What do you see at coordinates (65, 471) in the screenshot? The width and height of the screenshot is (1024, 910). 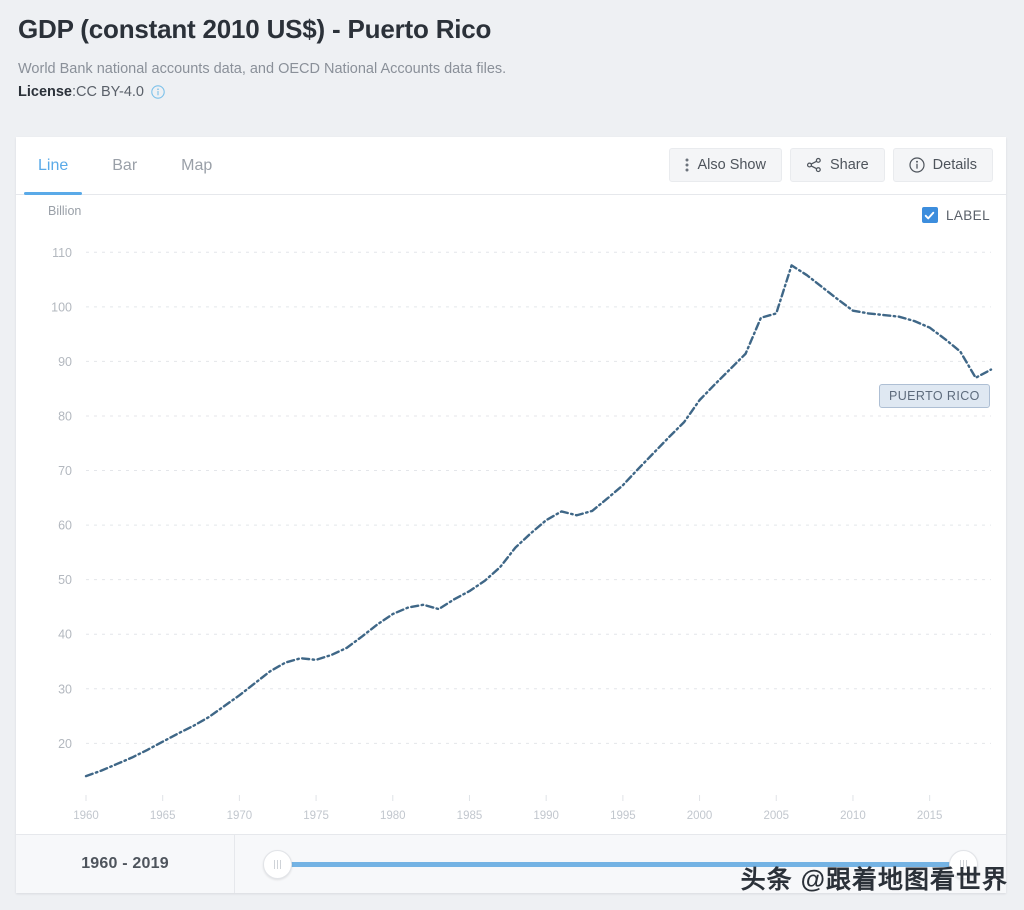 I see `y-tick-label: 70` at bounding box center [65, 471].